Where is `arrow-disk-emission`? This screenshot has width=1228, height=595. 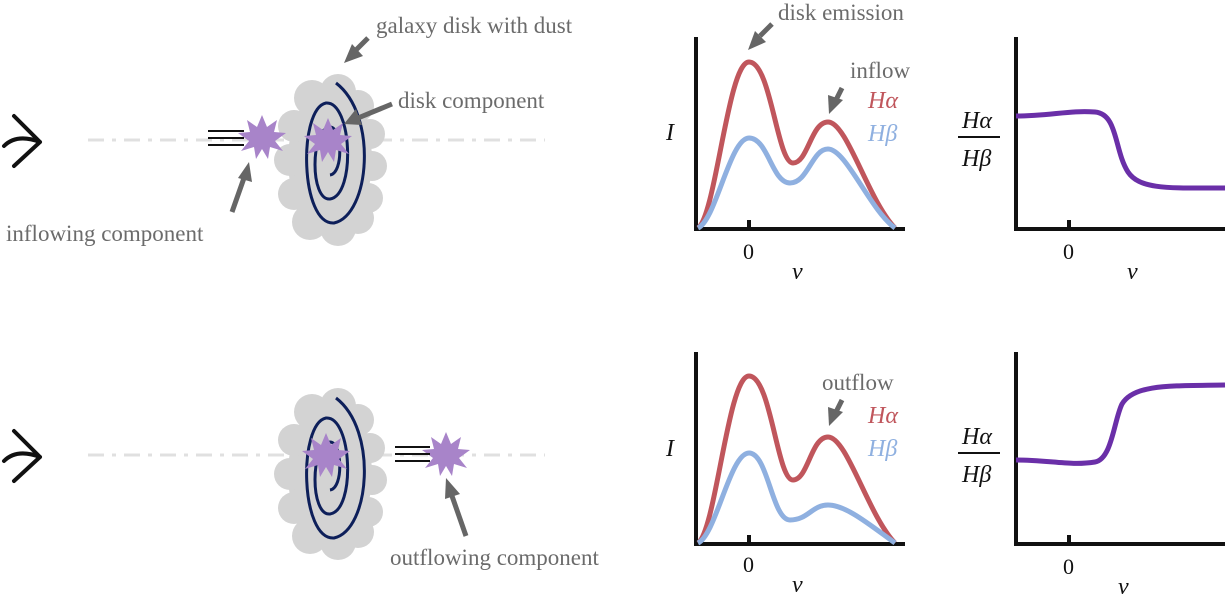
arrow-disk-emission is located at coordinates (761, 36).